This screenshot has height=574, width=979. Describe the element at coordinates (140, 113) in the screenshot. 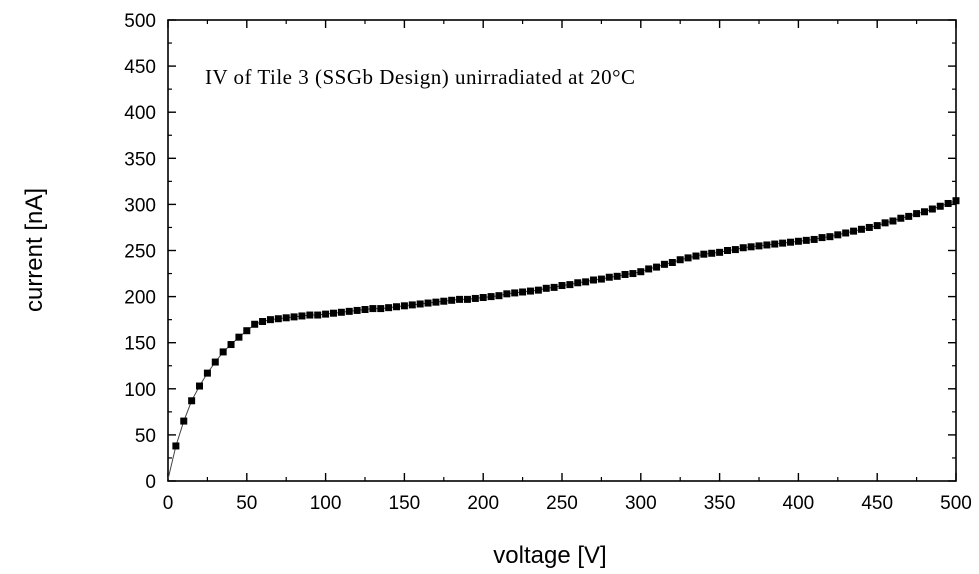

I see `y-tick-label: 400` at that location.